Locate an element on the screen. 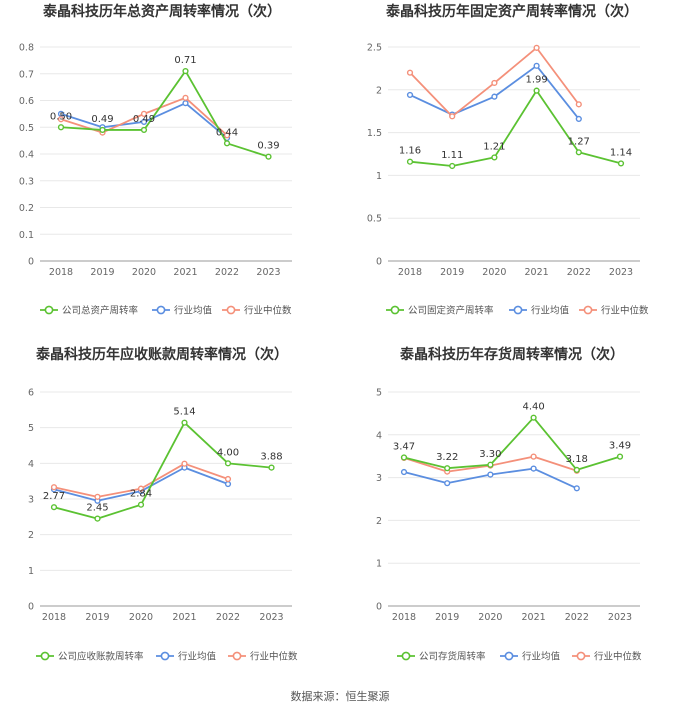 Image resolution: width=680 pixels, height=712 pixels. data-label: 2.45 is located at coordinates (97, 508).